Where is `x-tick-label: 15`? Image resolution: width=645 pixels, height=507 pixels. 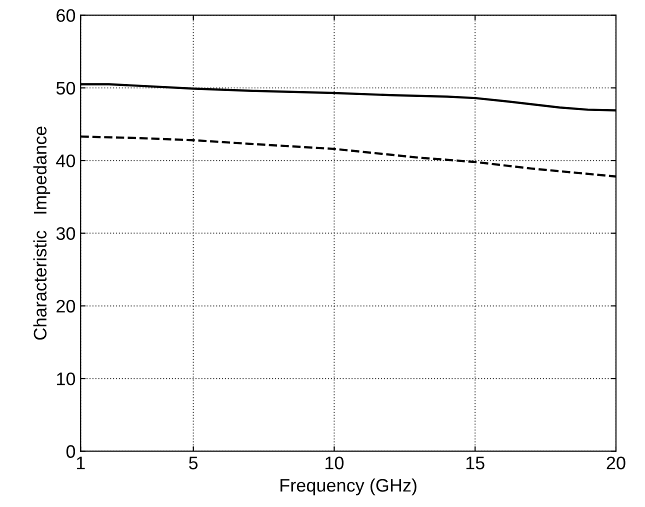 x-tick-label: 15 is located at coordinates (475, 463).